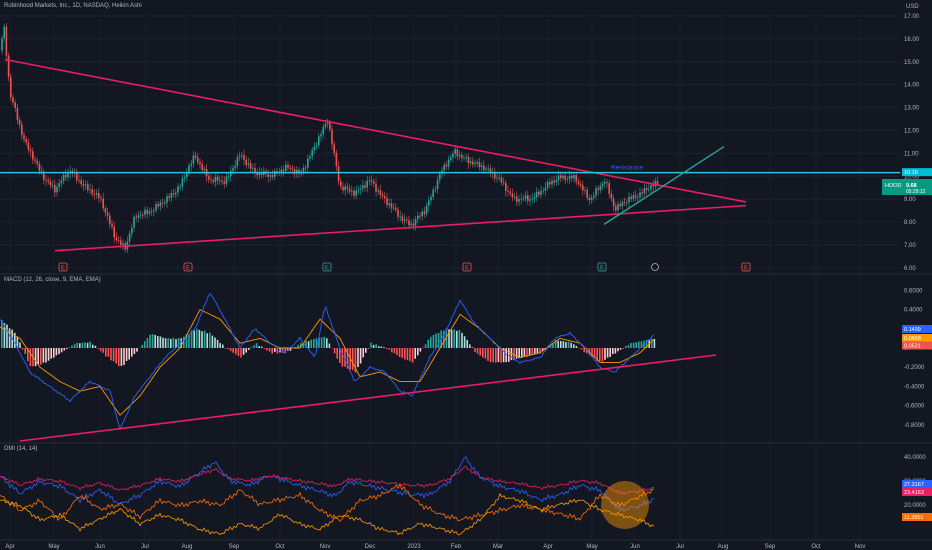 This screenshot has height=550, width=932. Describe the element at coordinates (635, 547) in the screenshot. I see `x-tick-label: Jun` at that location.